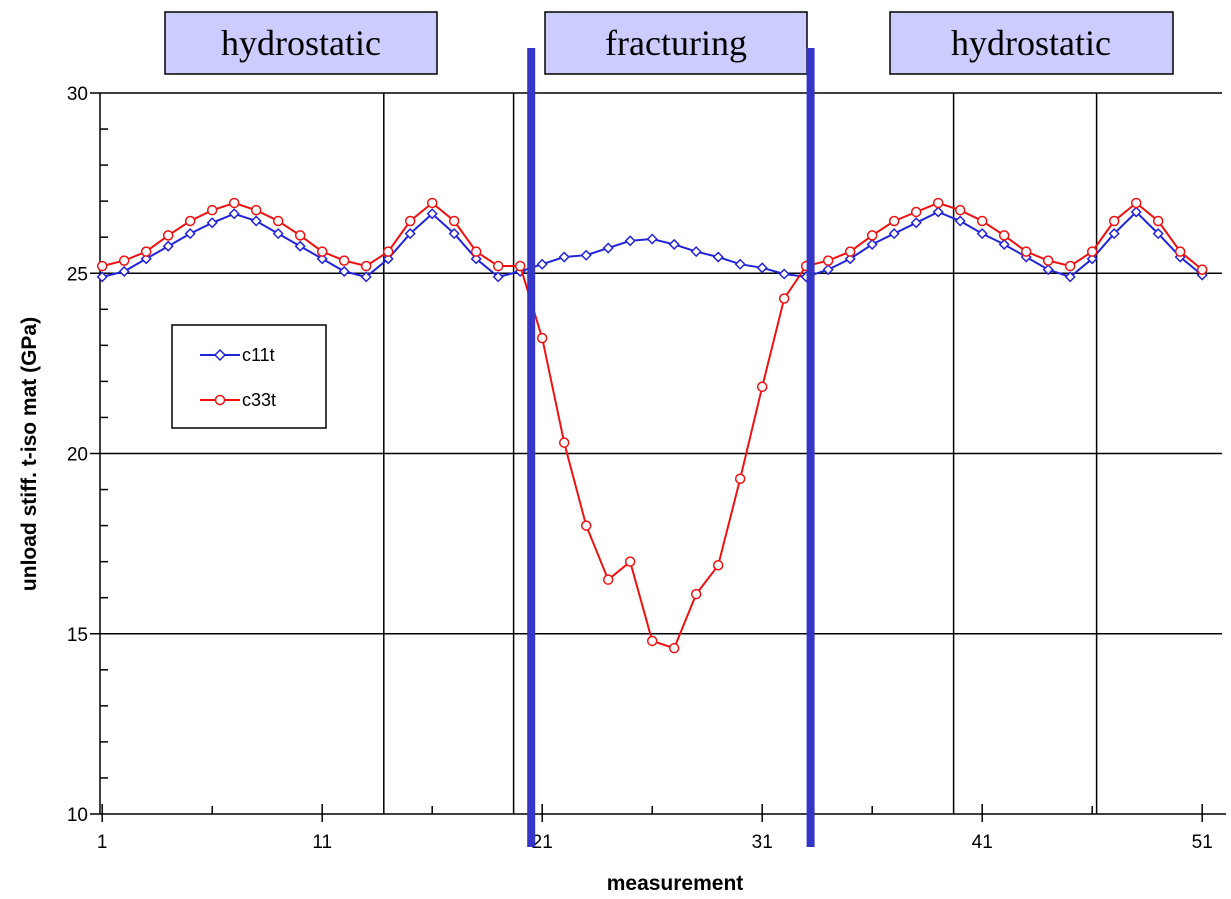  I want to click on legend-c33t-marker, so click(220, 400).